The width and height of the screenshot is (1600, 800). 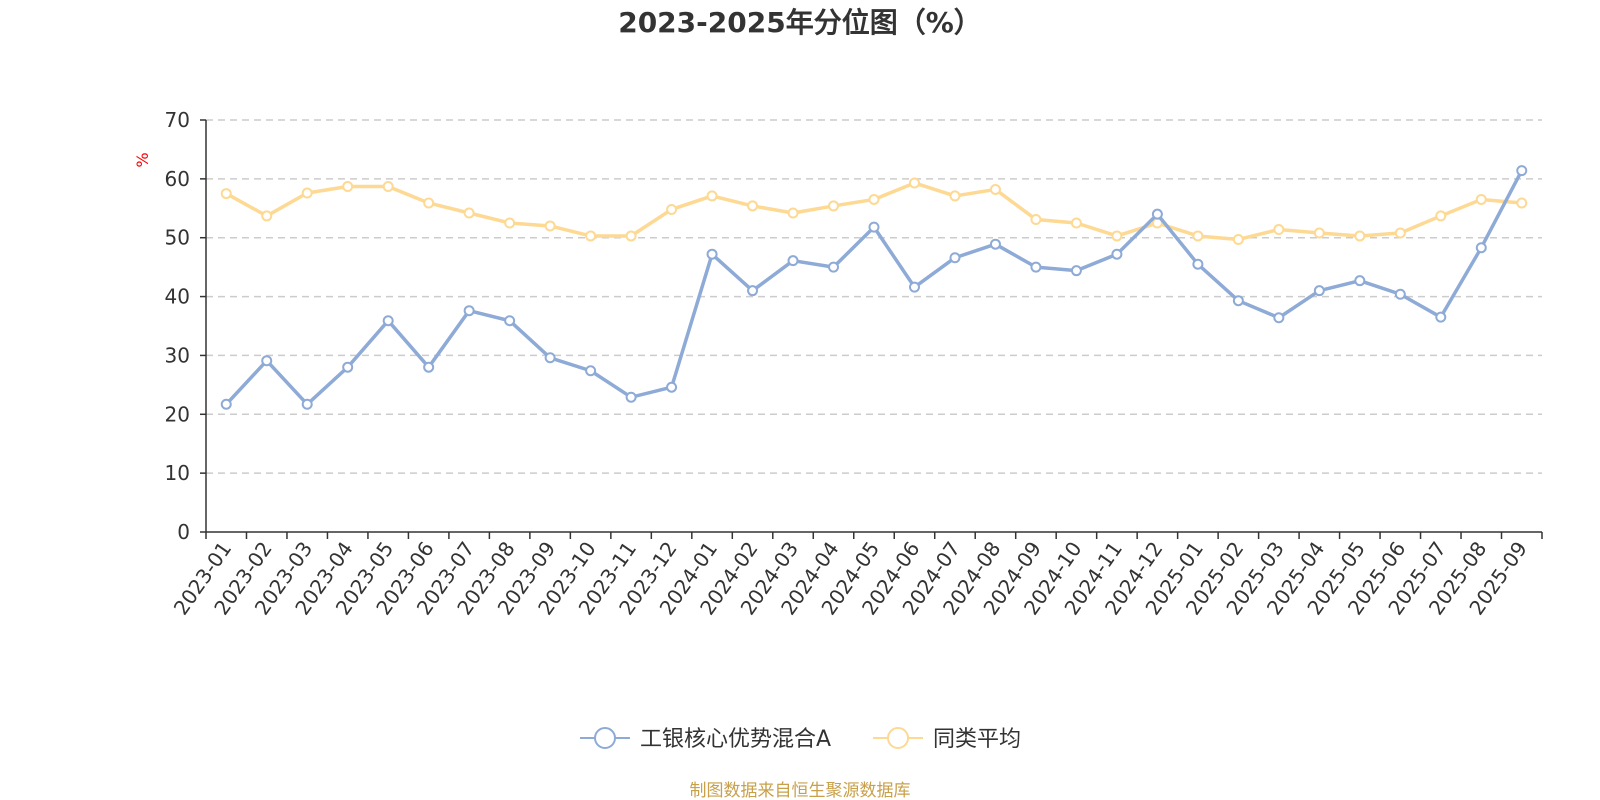 I want to click on legend: 工银核心优势混合A 同类平均, so click(x=800, y=739).